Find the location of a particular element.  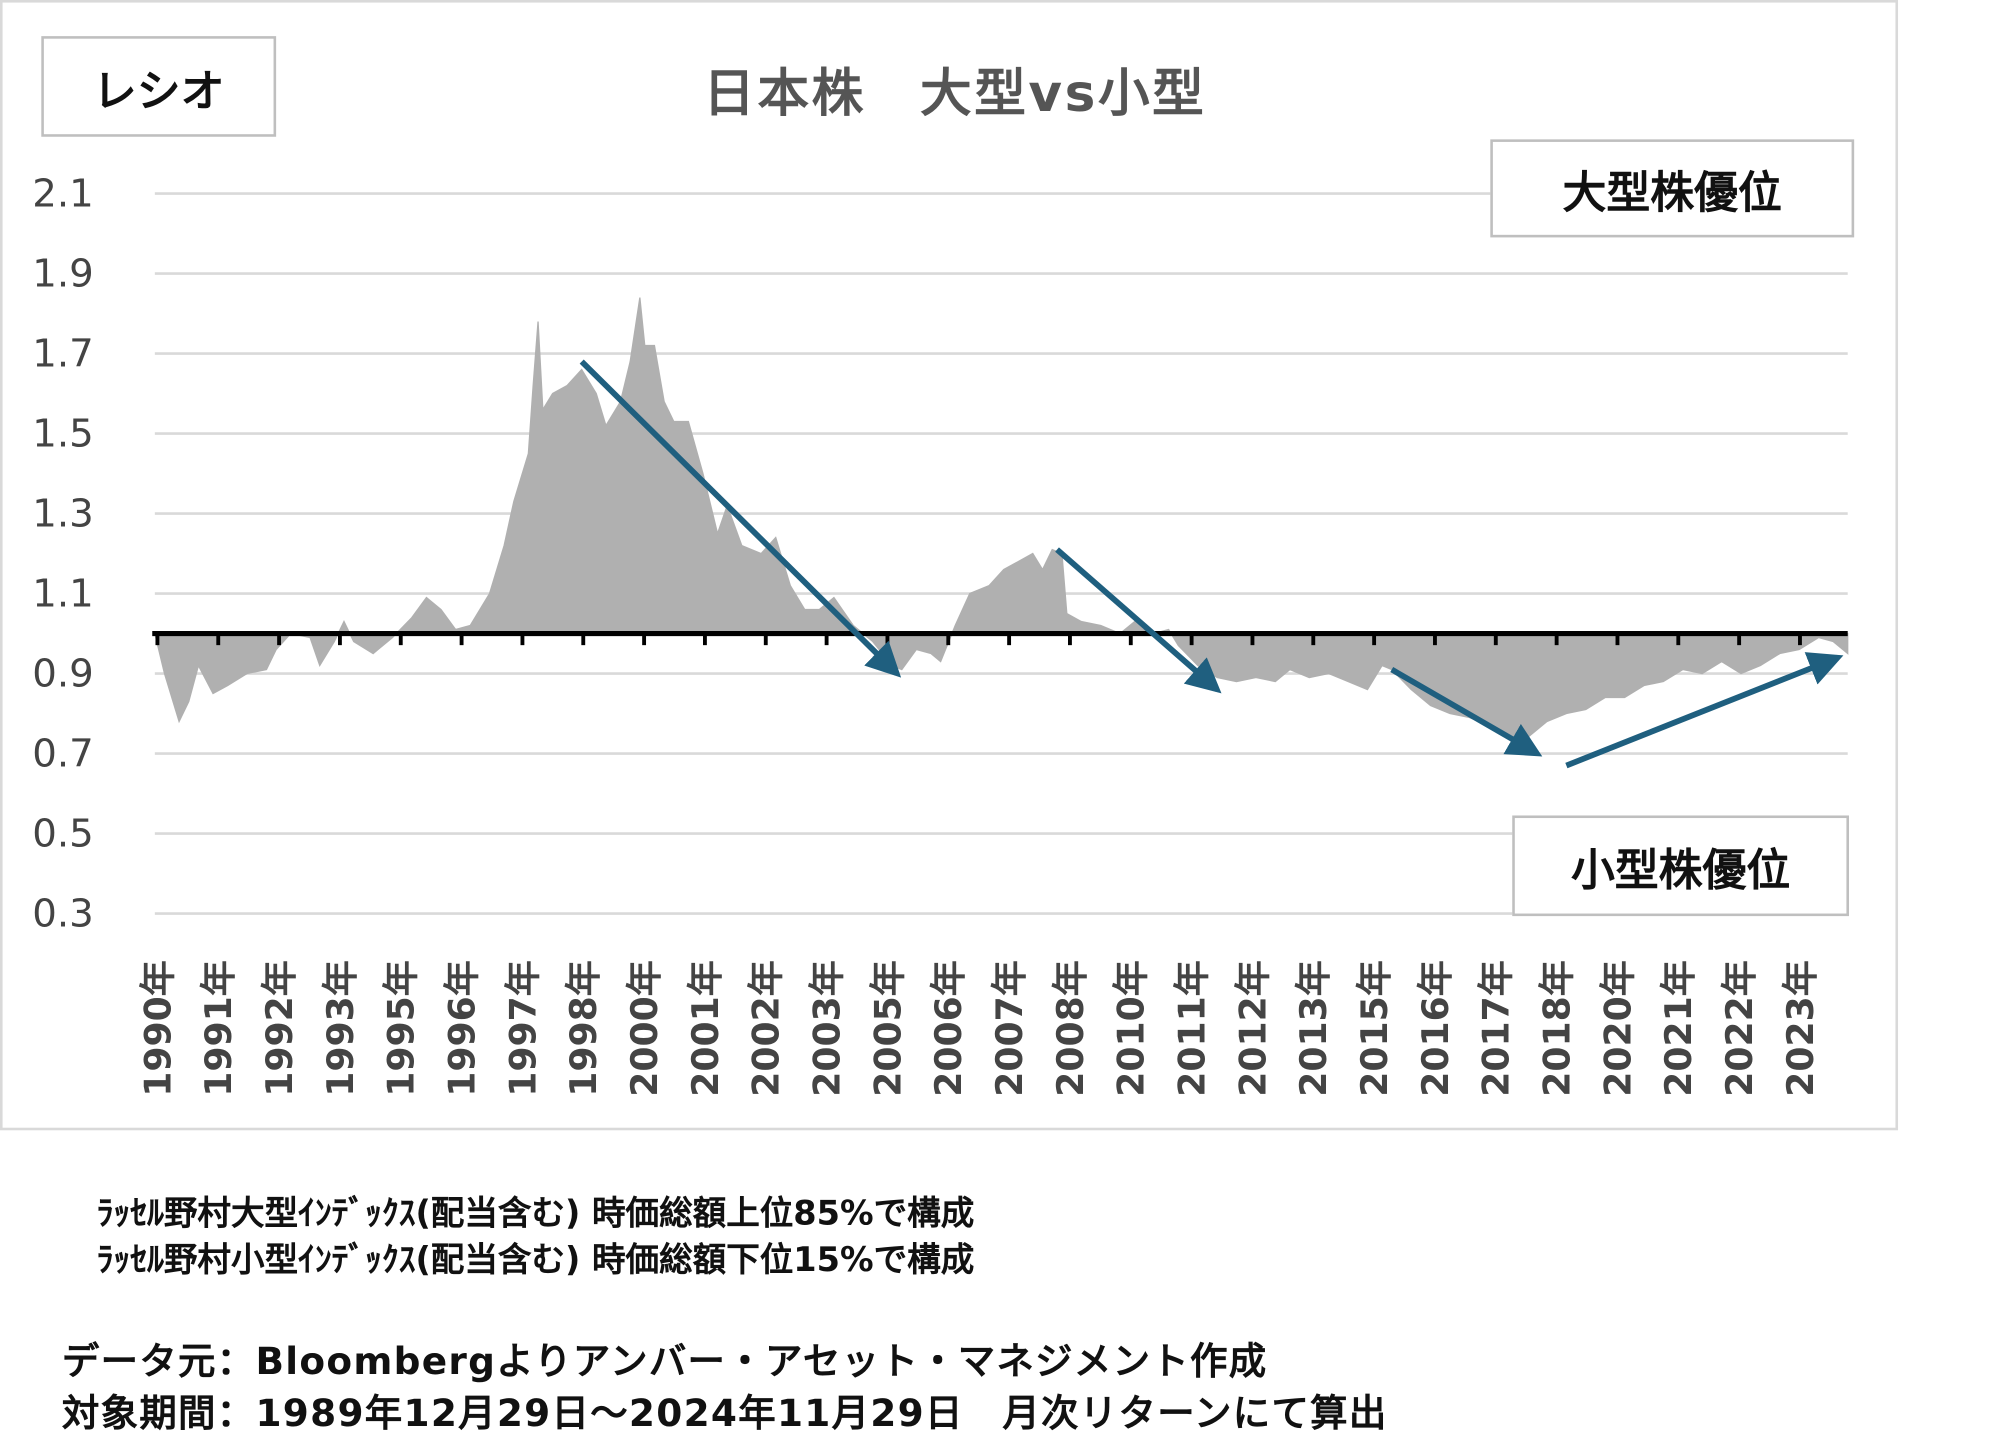

x-tick-label: 2013年 is located at coordinates (1313, 1028).